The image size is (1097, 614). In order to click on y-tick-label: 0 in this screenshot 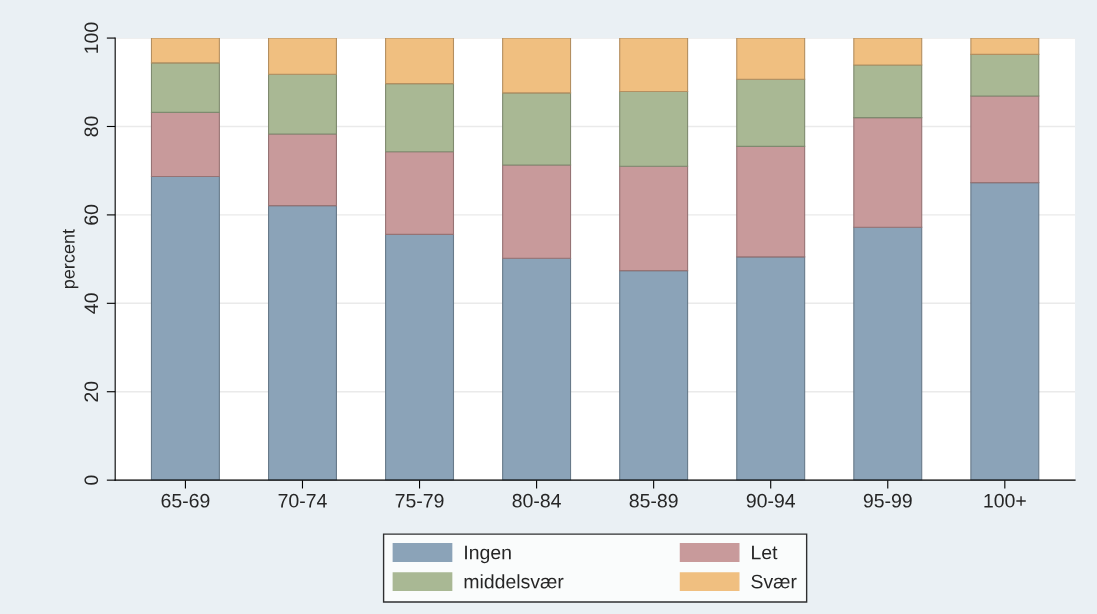, I will do `click(91, 480)`.